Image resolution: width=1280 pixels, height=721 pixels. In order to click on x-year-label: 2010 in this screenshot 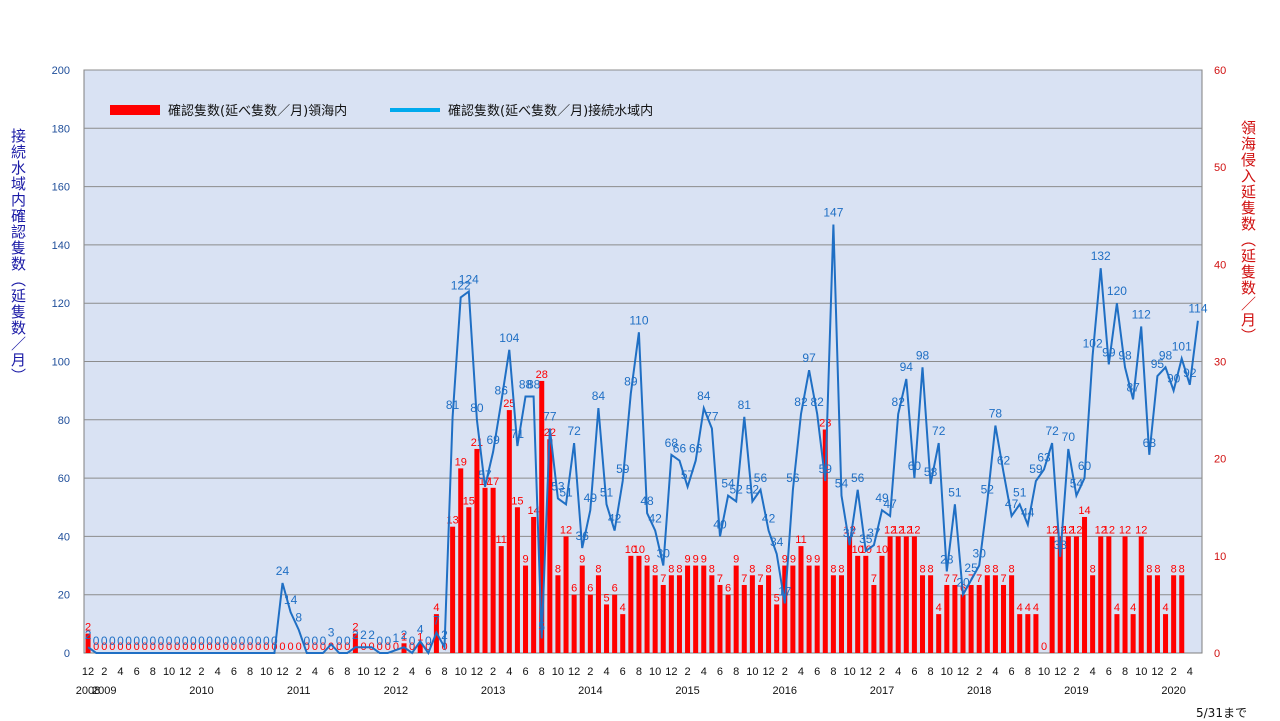, I will do `click(201, 691)`.